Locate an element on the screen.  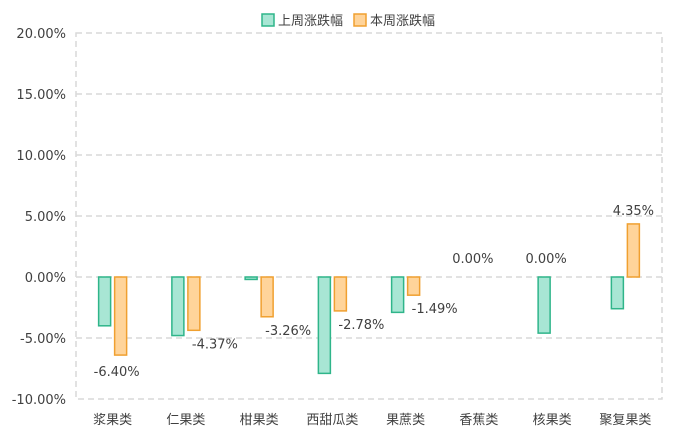
data-label: -4.37% is located at coordinates (215, 344).